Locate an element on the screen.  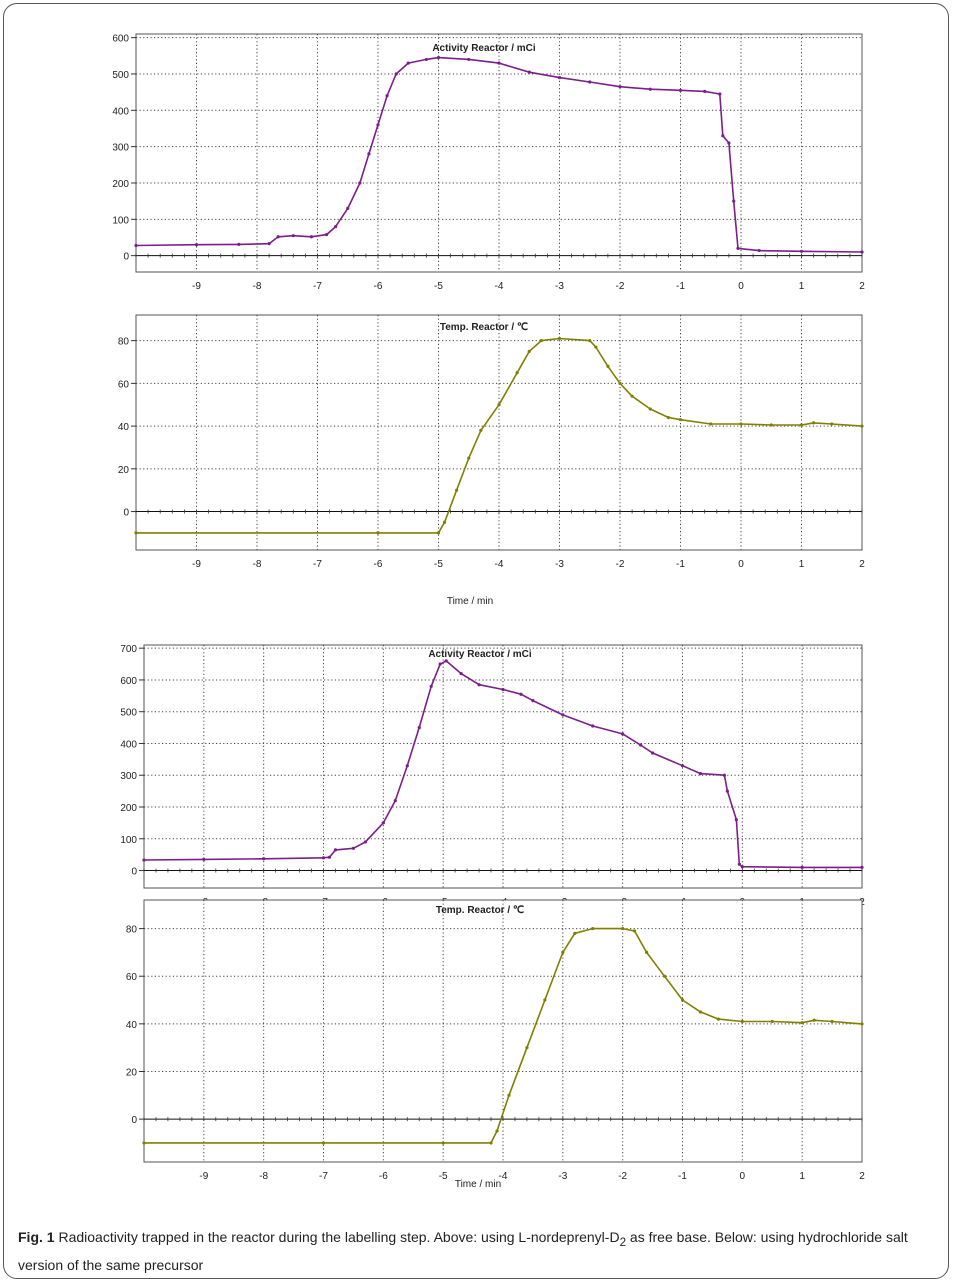
y-tick-label: 500 is located at coordinates (120, 75).